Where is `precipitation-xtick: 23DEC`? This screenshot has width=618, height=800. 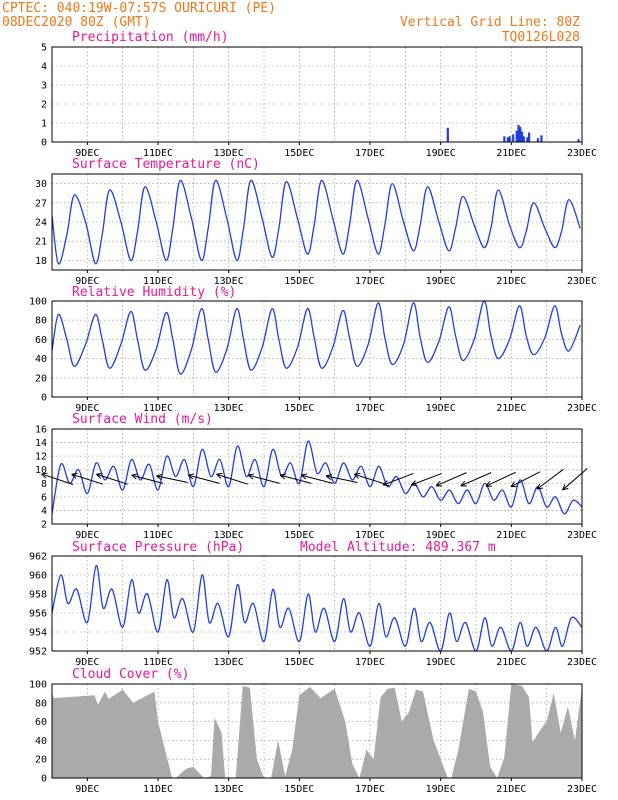 precipitation-xtick: 23DEC is located at coordinates (582, 153).